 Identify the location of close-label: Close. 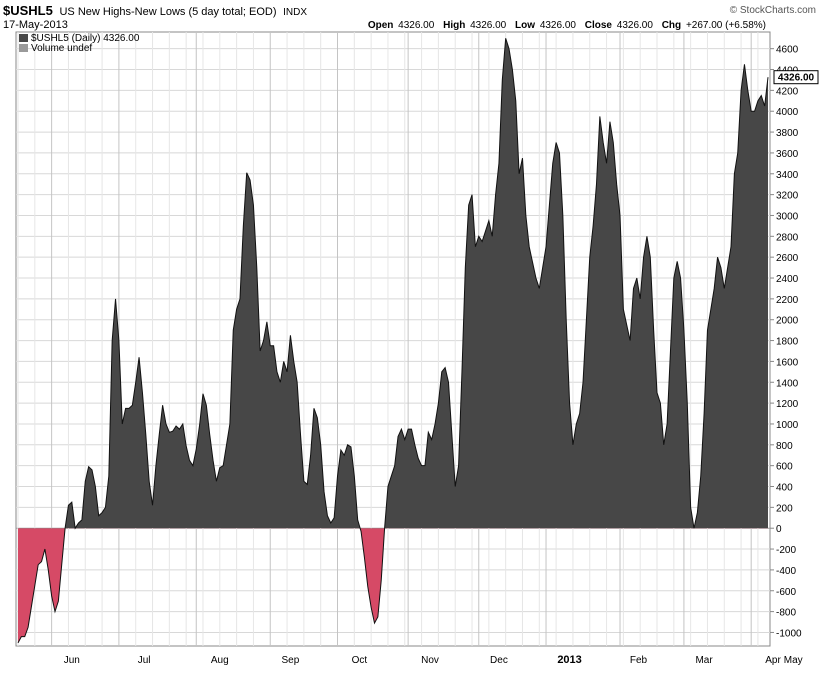
(599, 25).